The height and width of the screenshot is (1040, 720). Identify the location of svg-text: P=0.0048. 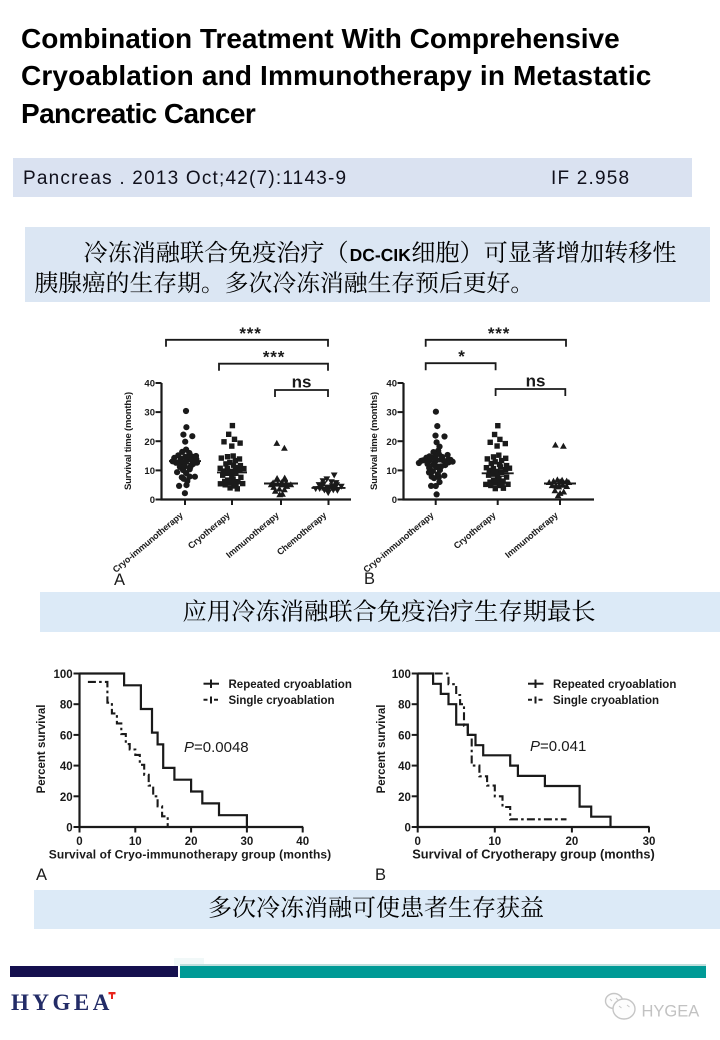
(216, 747).